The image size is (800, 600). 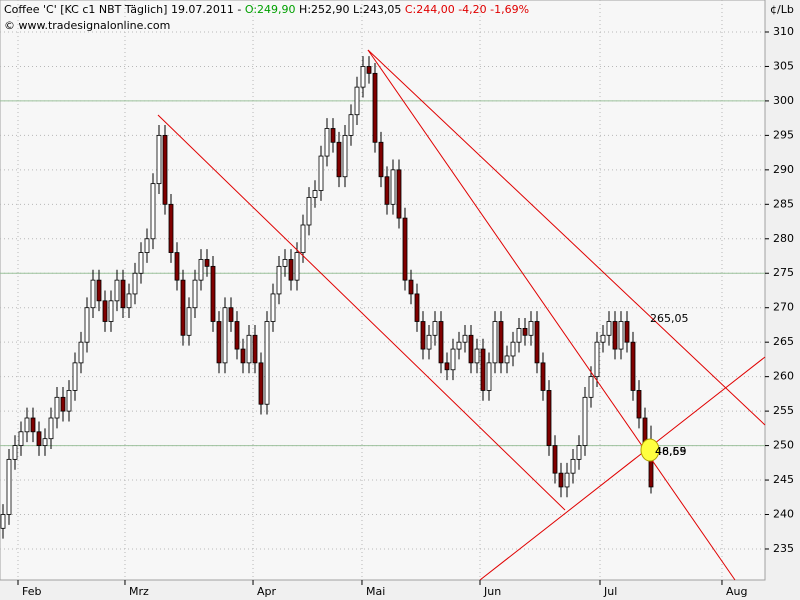 What do you see at coordinates (783, 134) in the screenshot?
I see `y-tick-label: 295` at bounding box center [783, 134].